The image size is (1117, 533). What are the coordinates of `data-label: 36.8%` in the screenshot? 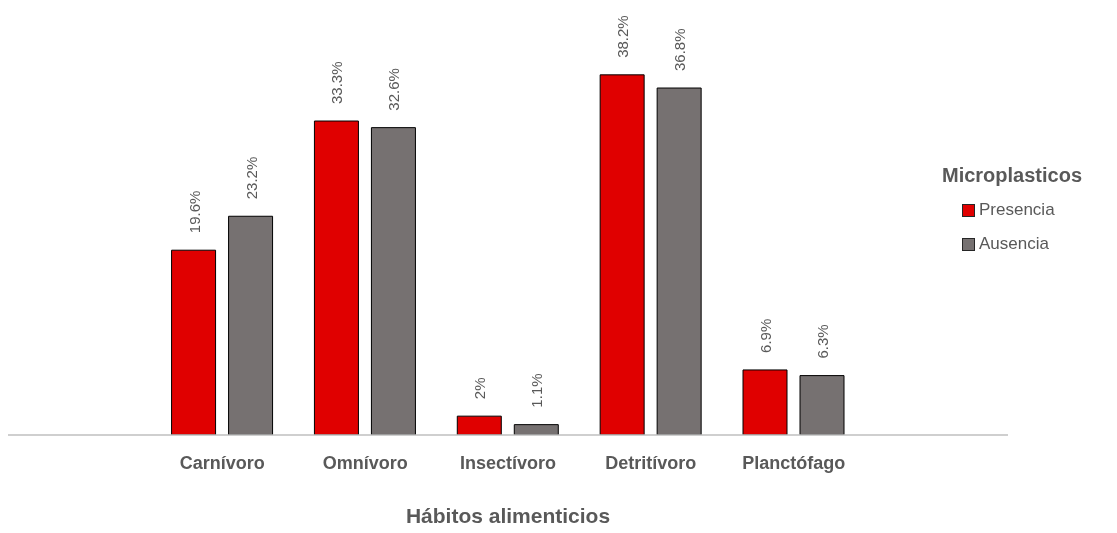 It's located at (679, 50).